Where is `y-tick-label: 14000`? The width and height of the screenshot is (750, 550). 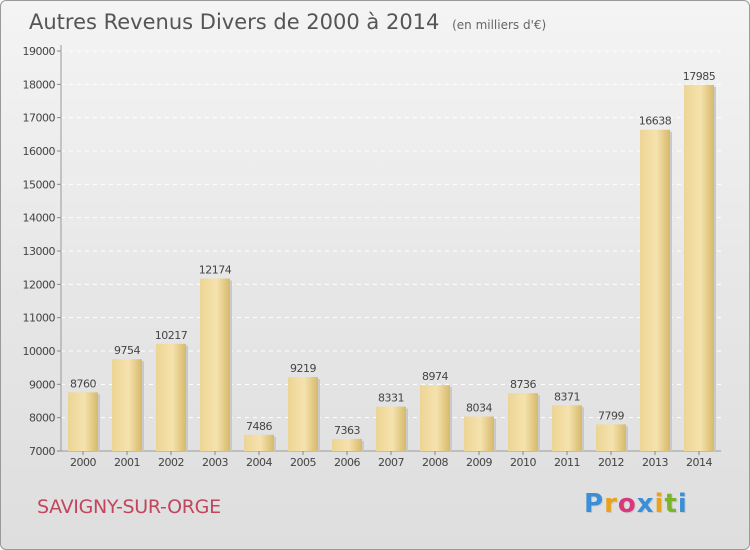 y-tick-label: 14000 is located at coordinates (39, 218).